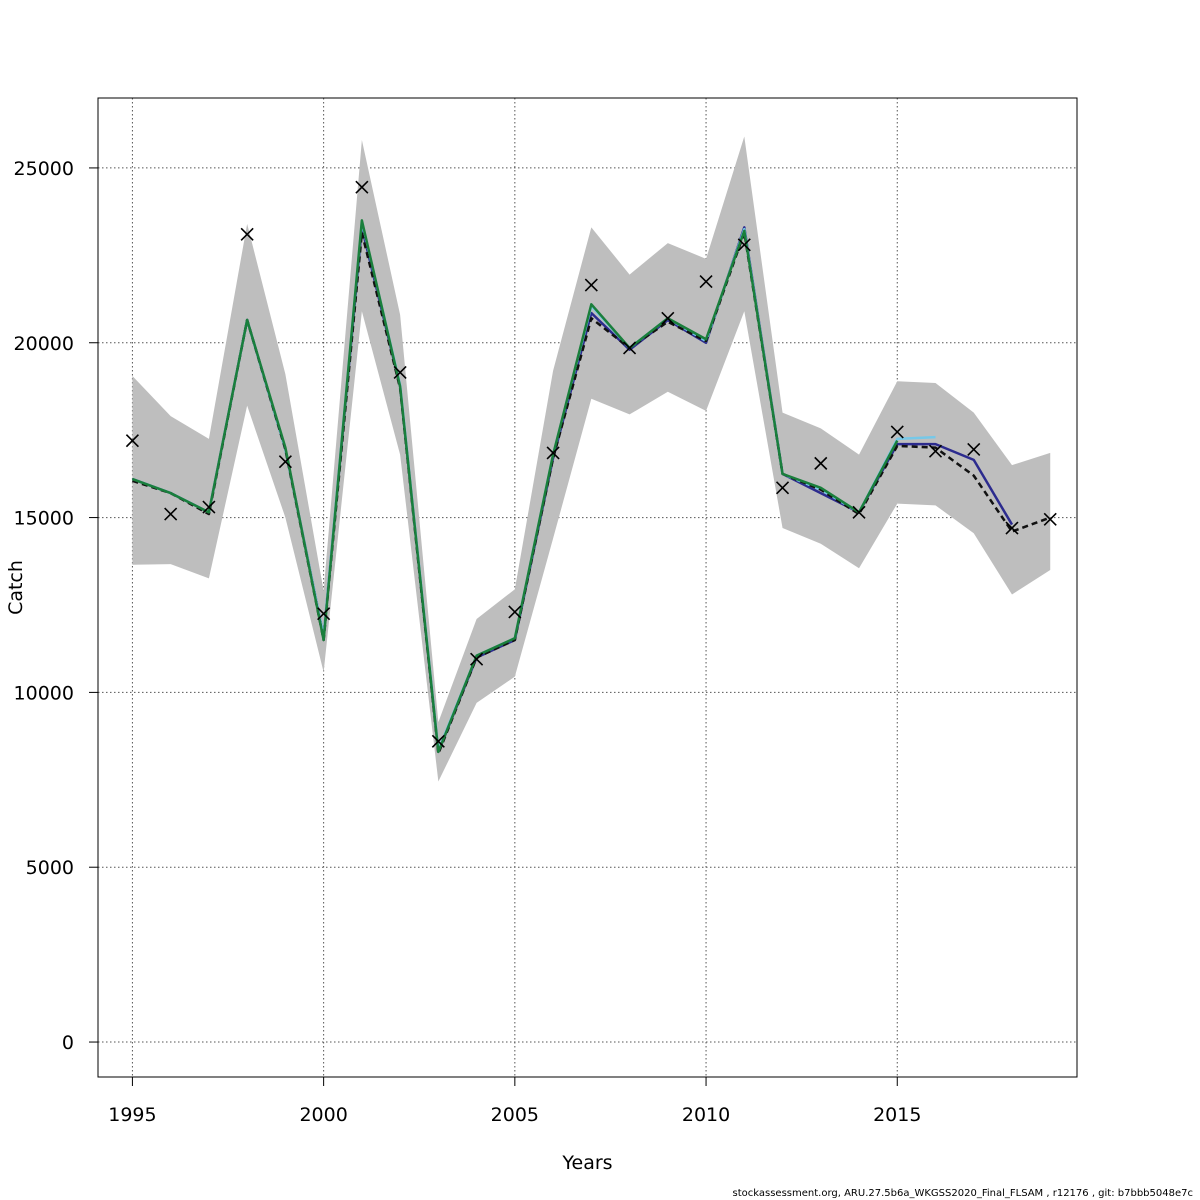 This screenshot has height=1200, width=1200. What do you see at coordinates (586, 1163) in the screenshot?
I see `x-axis-title: Years` at bounding box center [586, 1163].